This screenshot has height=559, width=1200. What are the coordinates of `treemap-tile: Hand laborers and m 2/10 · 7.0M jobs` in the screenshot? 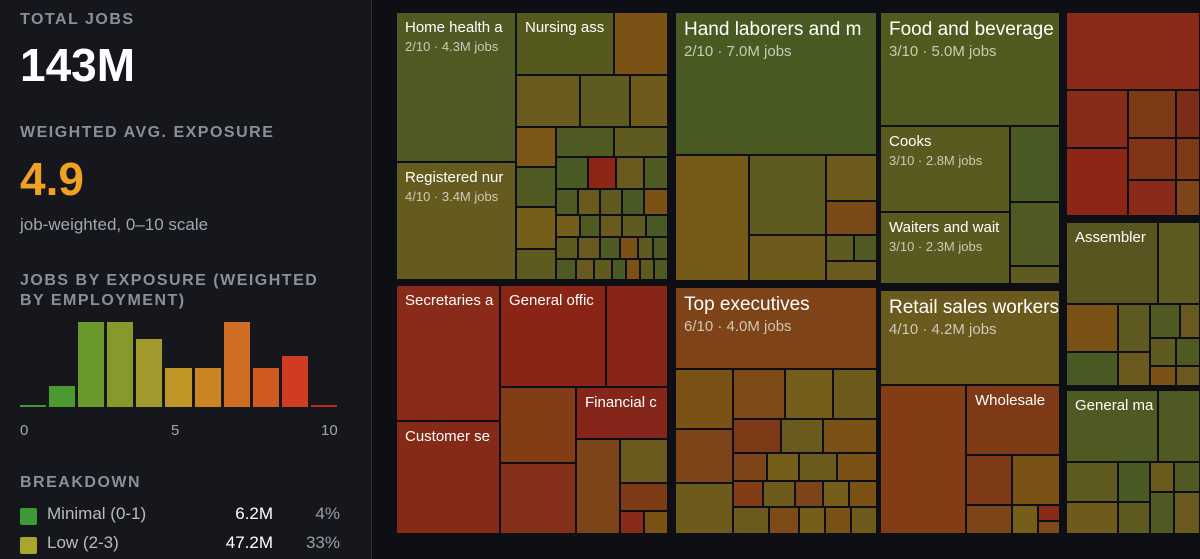 It's located at (776, 83).